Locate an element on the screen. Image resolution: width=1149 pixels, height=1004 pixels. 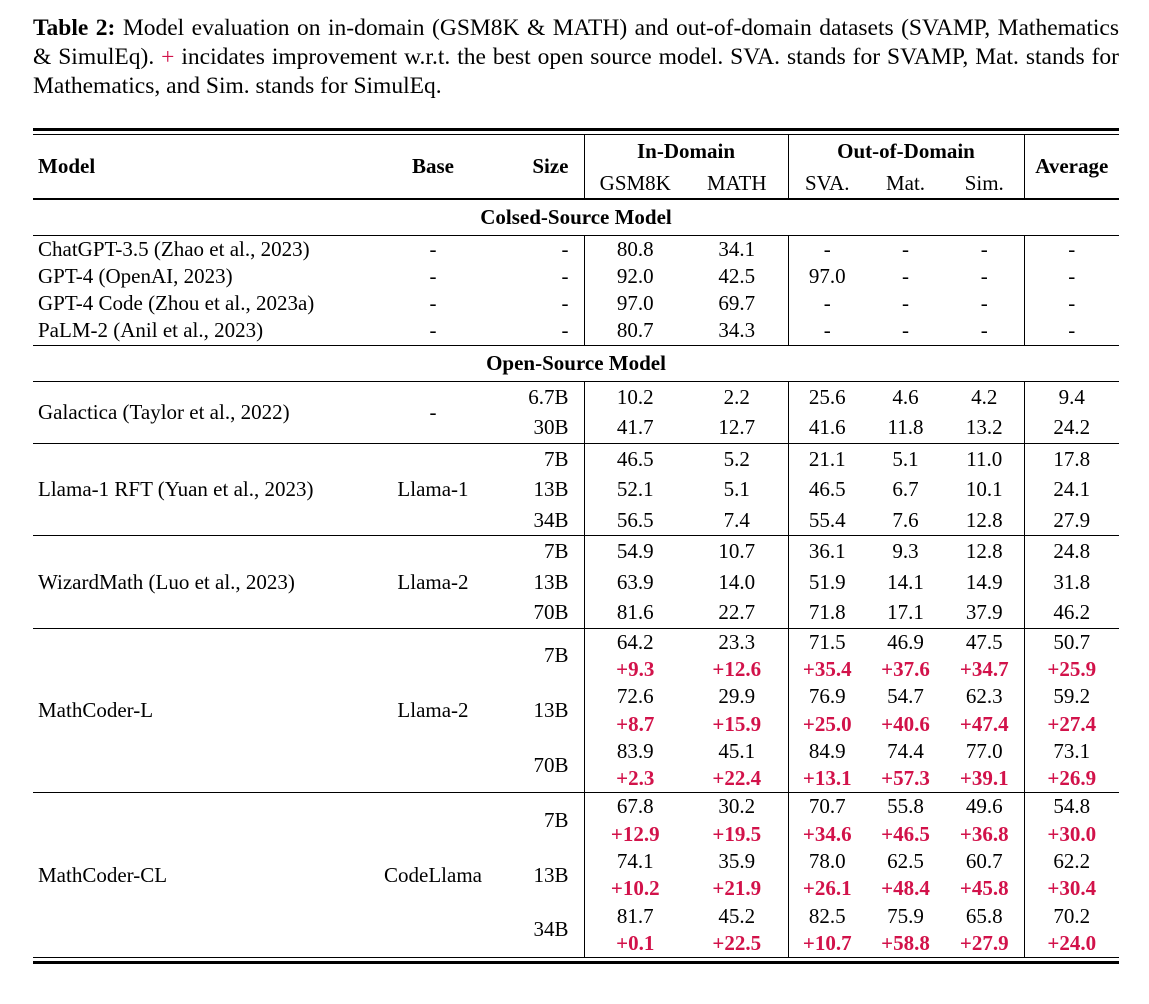
col-header-sva: SVA. is located at coordinates (826, 183).